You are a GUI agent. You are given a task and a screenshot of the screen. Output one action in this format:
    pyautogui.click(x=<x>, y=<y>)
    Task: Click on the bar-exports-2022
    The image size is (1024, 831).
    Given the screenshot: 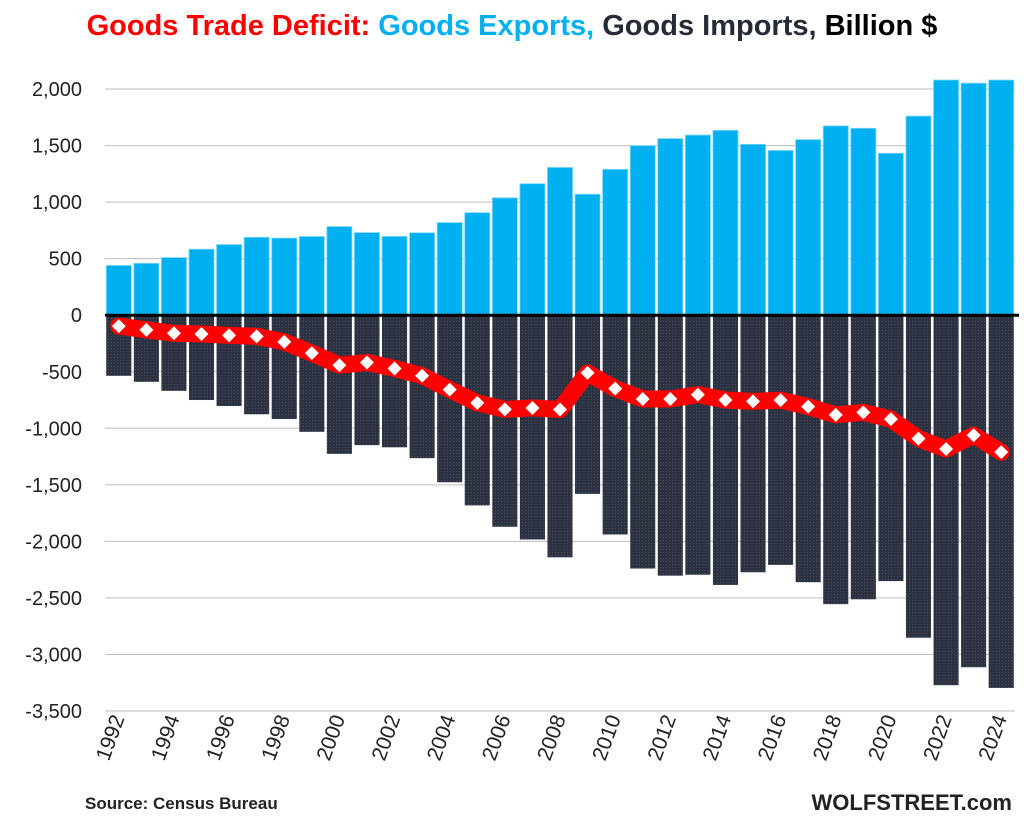 What is the action you would take?
    pyautogui.click(x=946, y=197)
    